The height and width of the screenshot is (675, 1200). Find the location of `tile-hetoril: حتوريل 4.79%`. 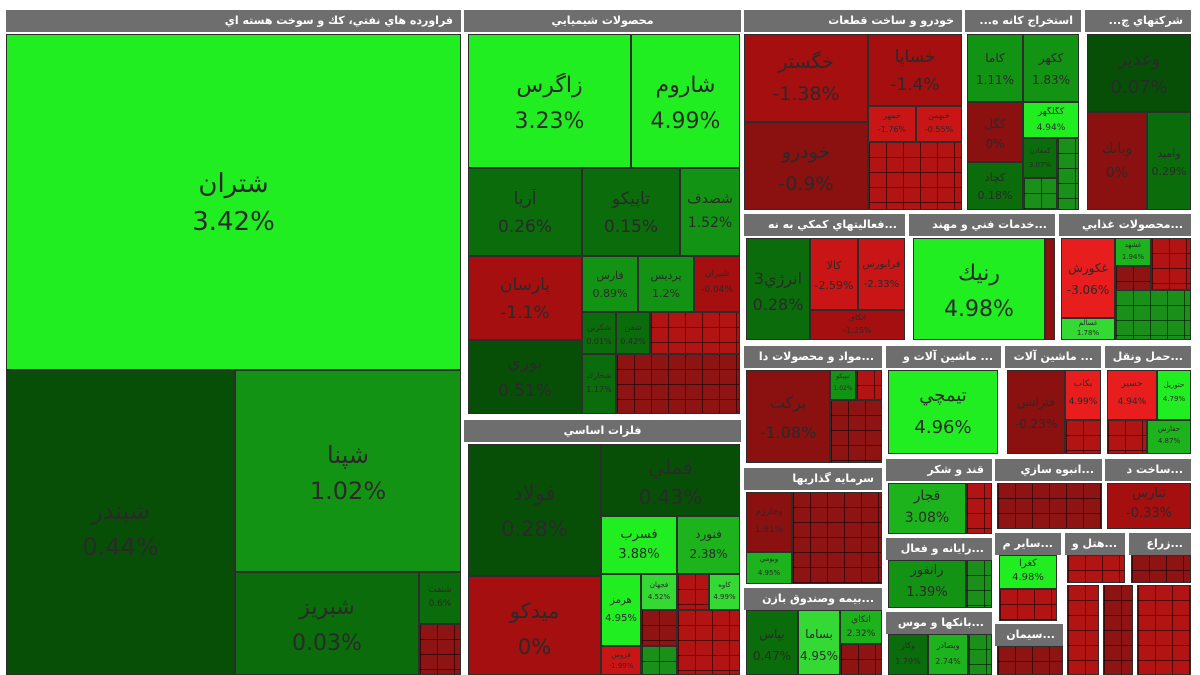

tile-hetoril: حتوريل 4.79% is located at coordinates (1174, 395).